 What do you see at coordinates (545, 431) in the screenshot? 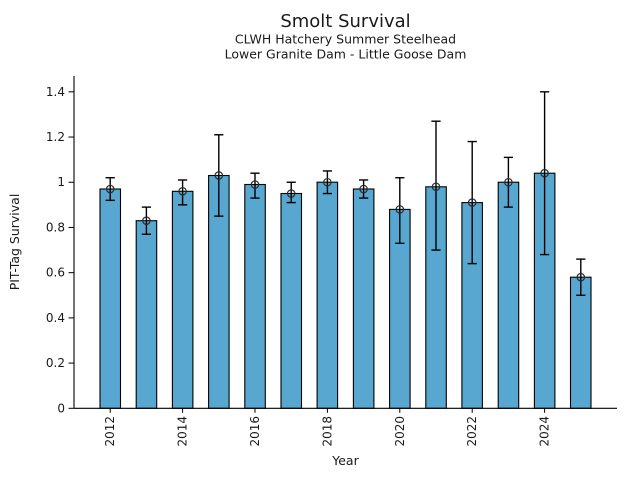
I see `x-tick-label-2024: 2024` at bounding box center [545, 431].